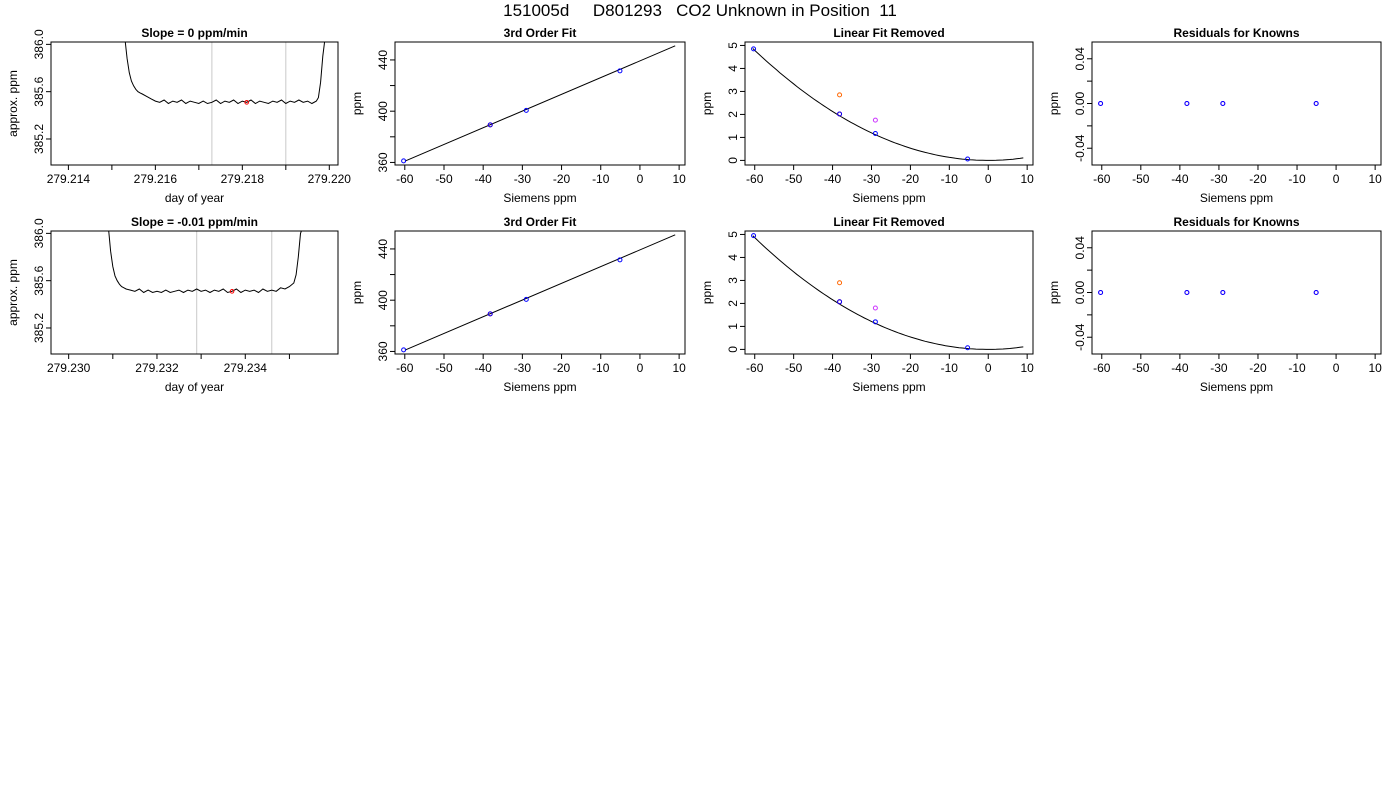 The height and width of the screenshot is (800, 1400). I want to click on x-tick-label: 279.216, so click(156, 179).